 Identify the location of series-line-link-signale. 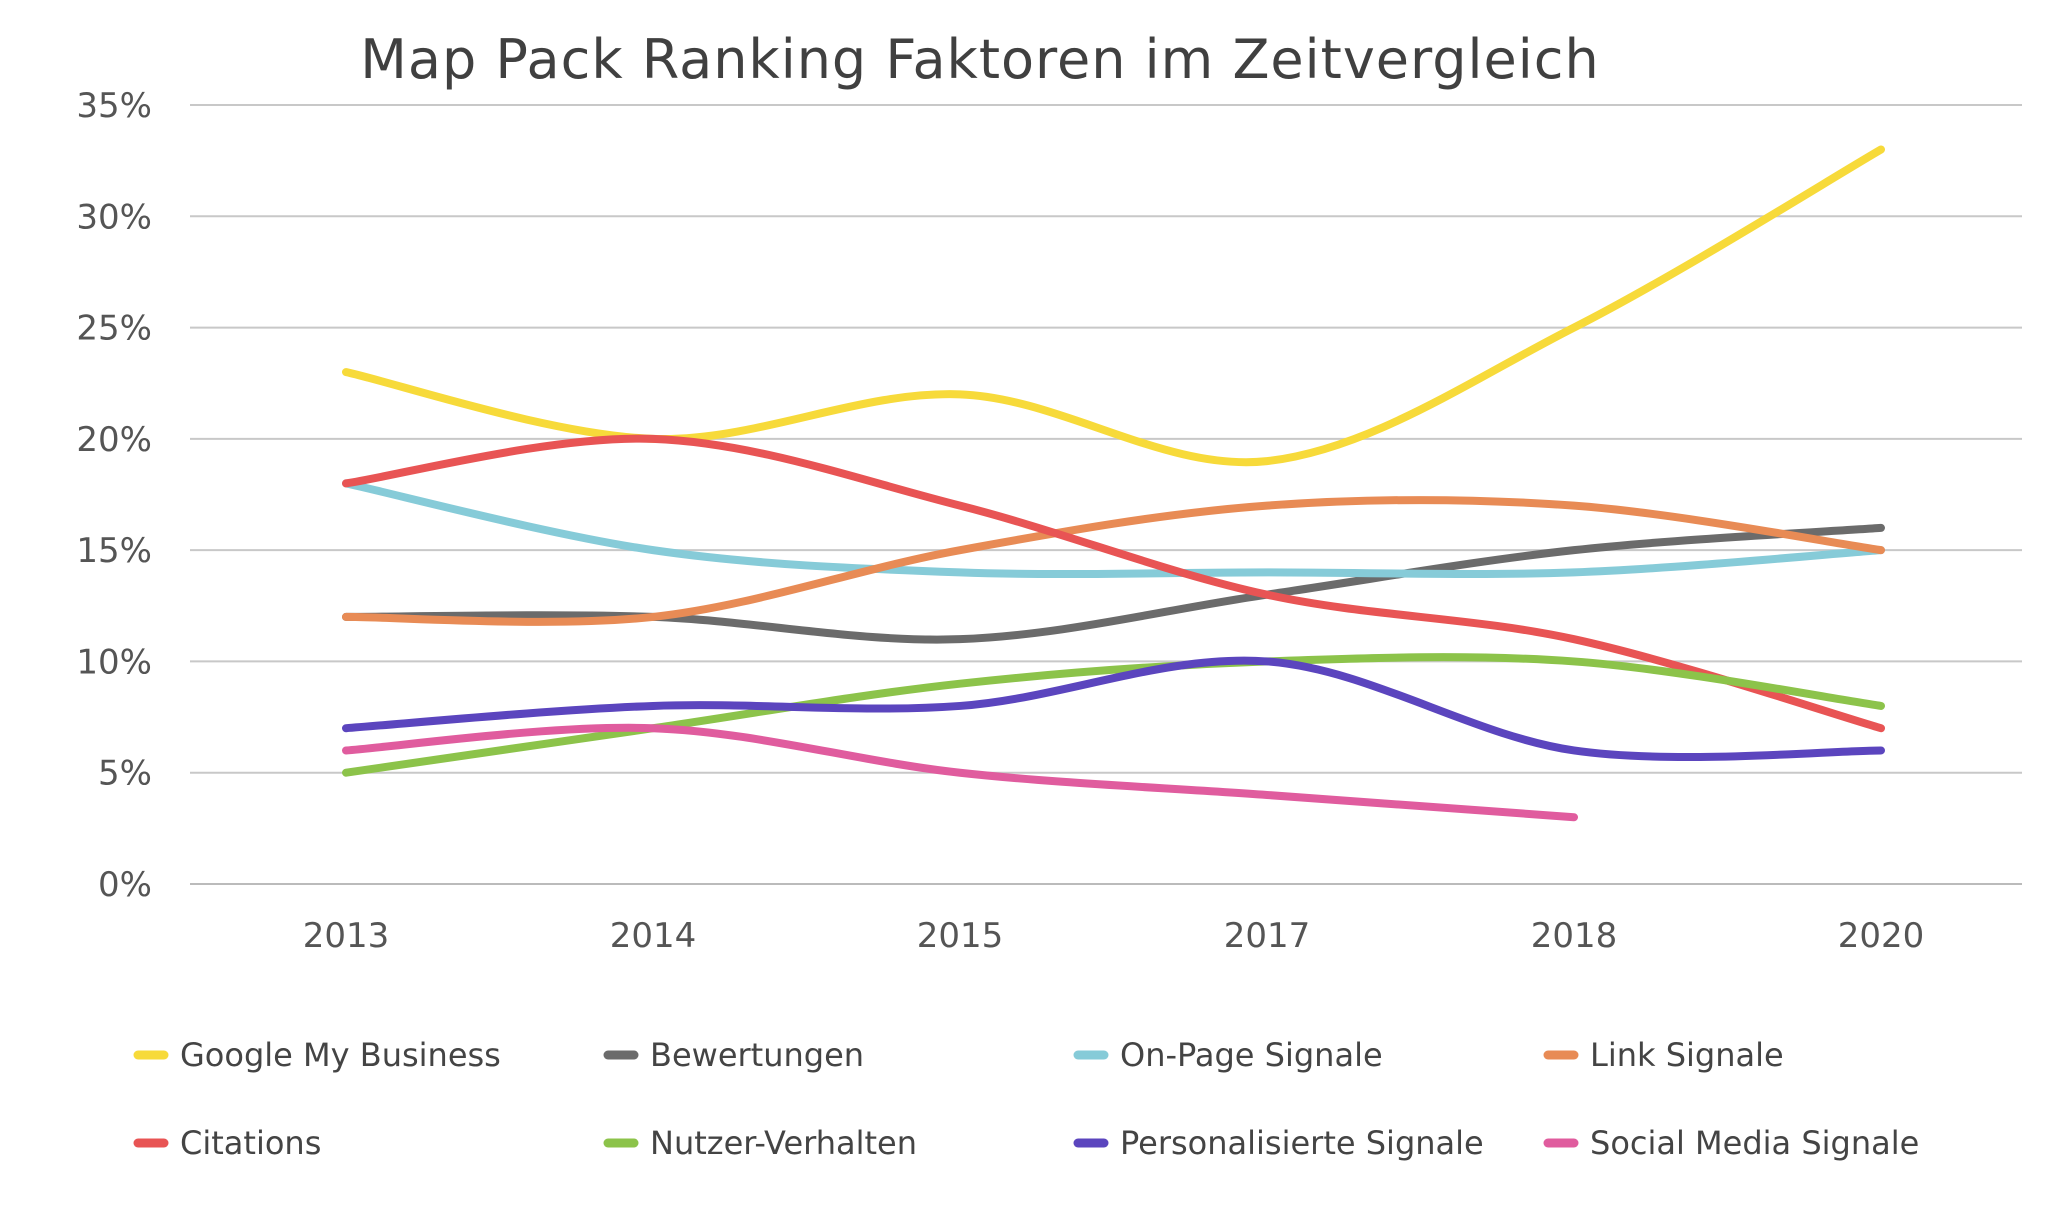
(1113, 561).